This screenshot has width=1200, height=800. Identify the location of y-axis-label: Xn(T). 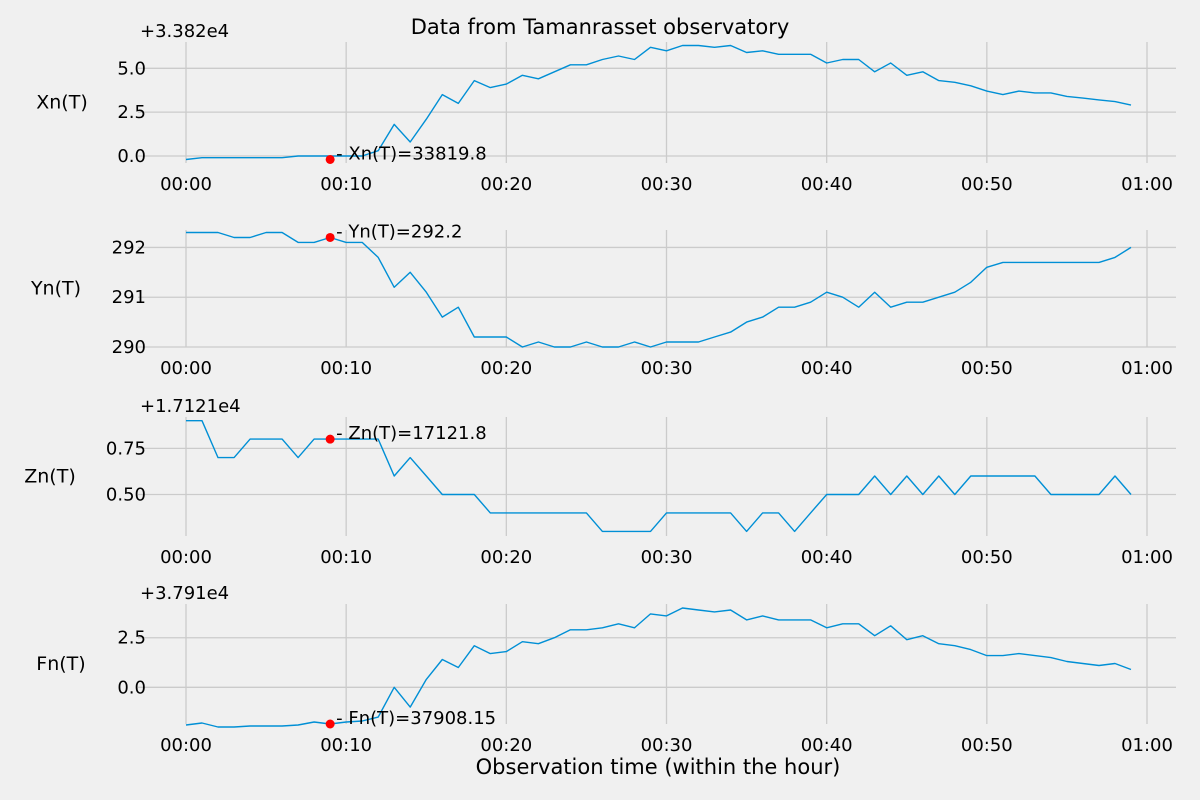
(62, 103).